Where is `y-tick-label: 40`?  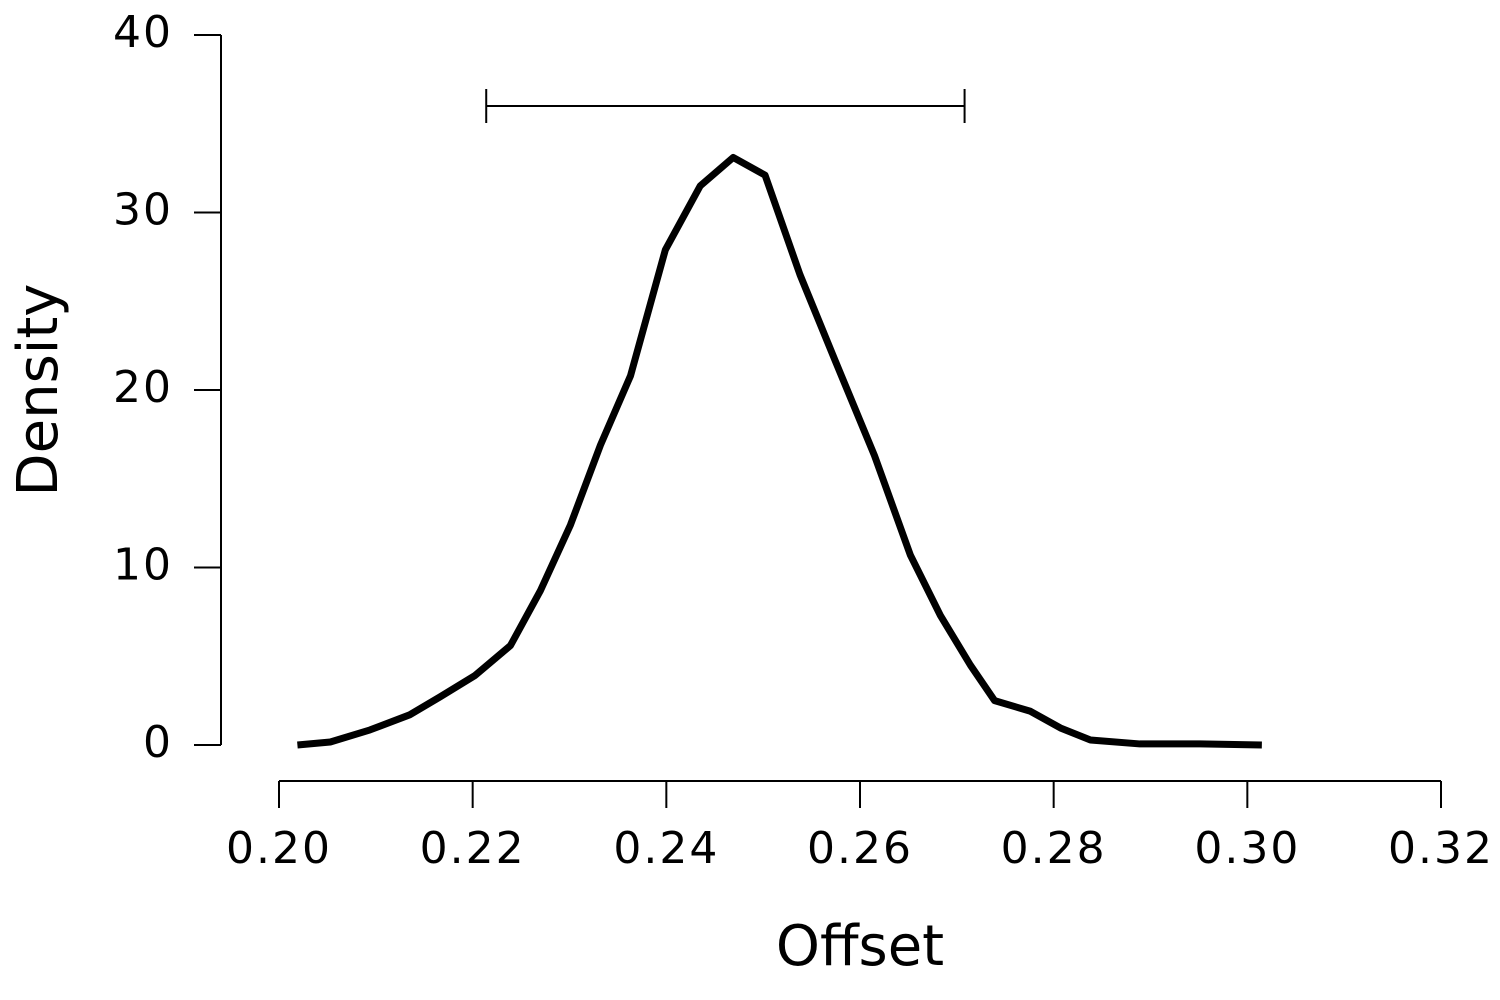
y-tick-label: 40 is located at coordinates (143, 32).